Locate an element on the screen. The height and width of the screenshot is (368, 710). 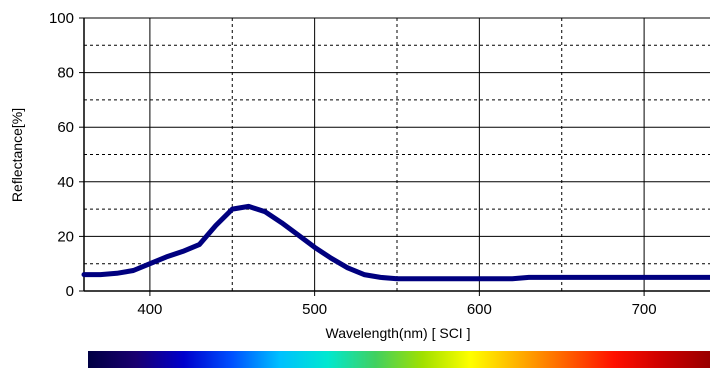
x-tick-label: 700 is located at coordinates (644, 309).